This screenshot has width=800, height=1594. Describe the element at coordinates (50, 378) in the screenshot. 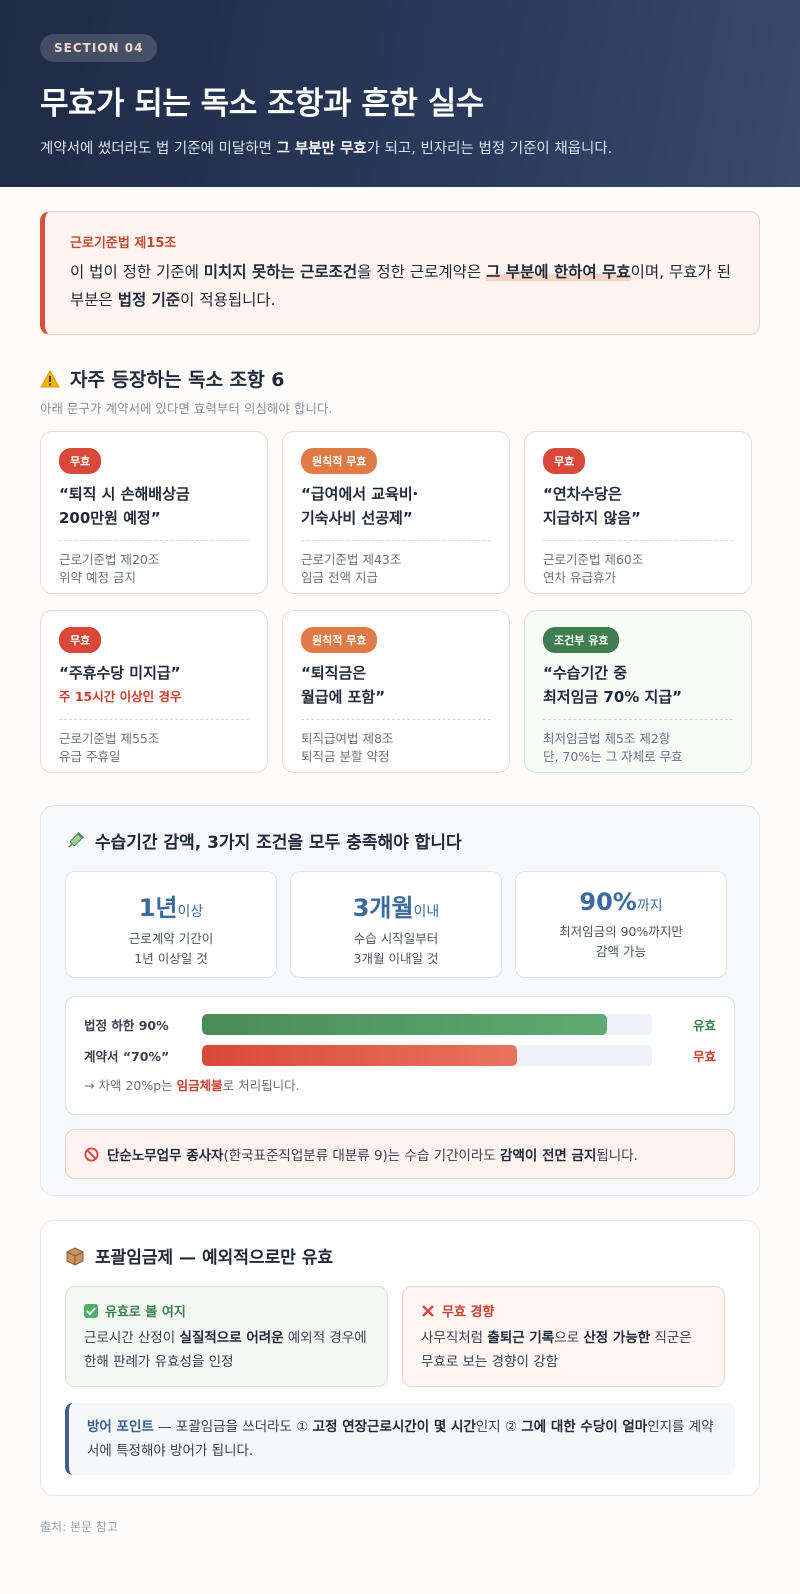

I see `warning-icon` at that location.